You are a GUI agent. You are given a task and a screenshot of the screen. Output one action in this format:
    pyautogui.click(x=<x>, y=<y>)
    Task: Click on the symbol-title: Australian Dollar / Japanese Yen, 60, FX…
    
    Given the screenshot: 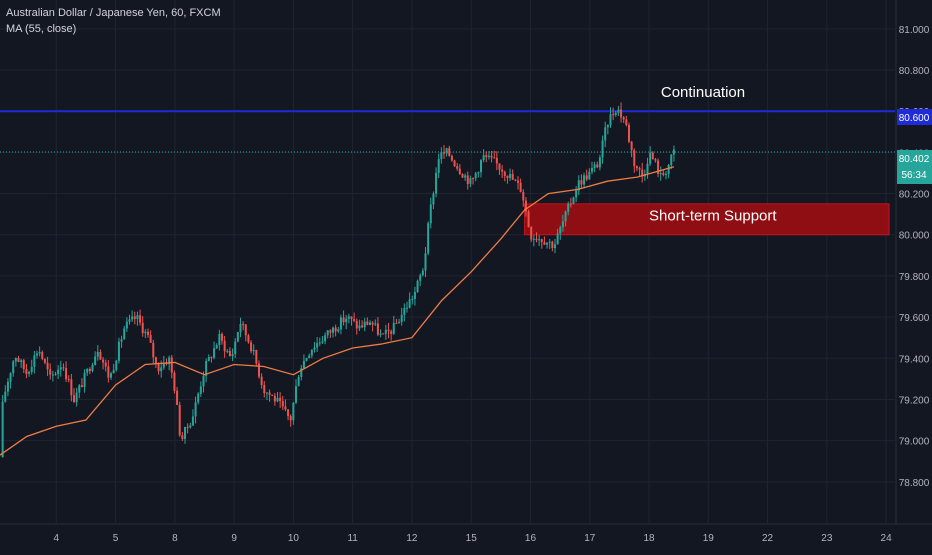 What is the action you would take?
    pyautogui.click(x=113, y=13)
    